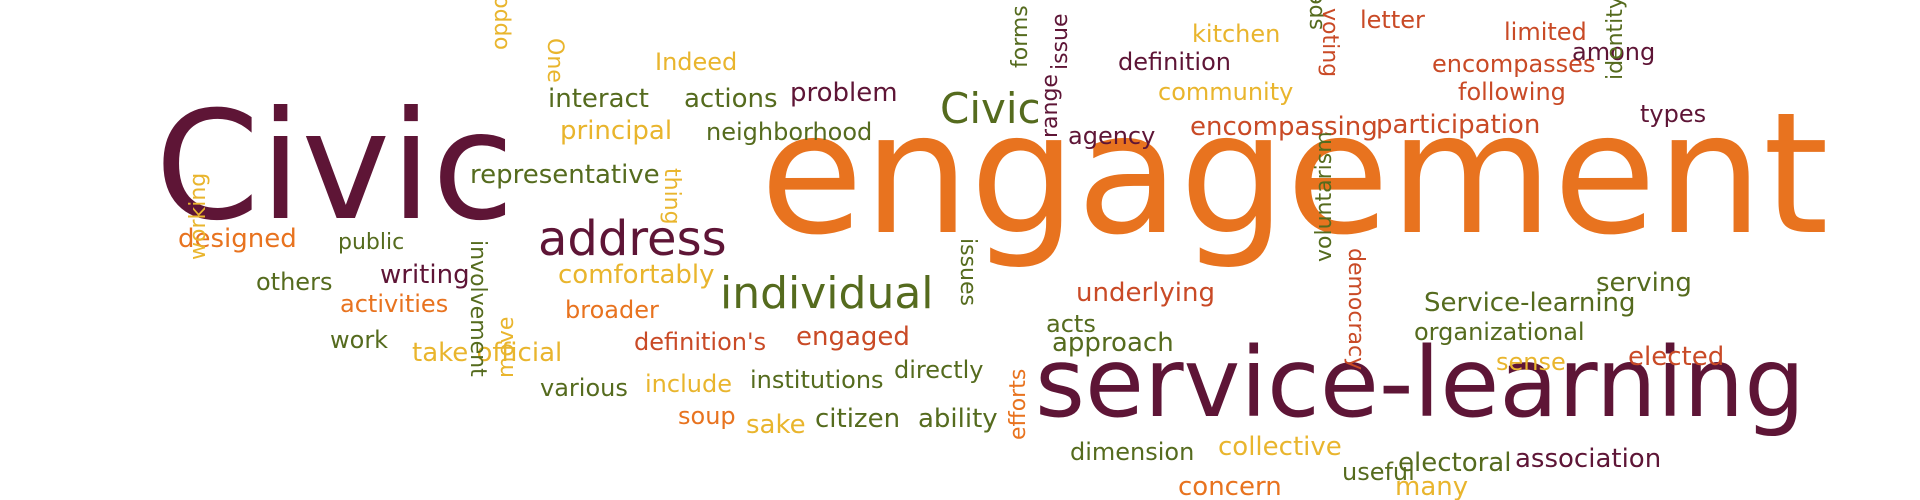 The image size is (1920, 500). I want to click on word-39: collective, so click(1280, 447).